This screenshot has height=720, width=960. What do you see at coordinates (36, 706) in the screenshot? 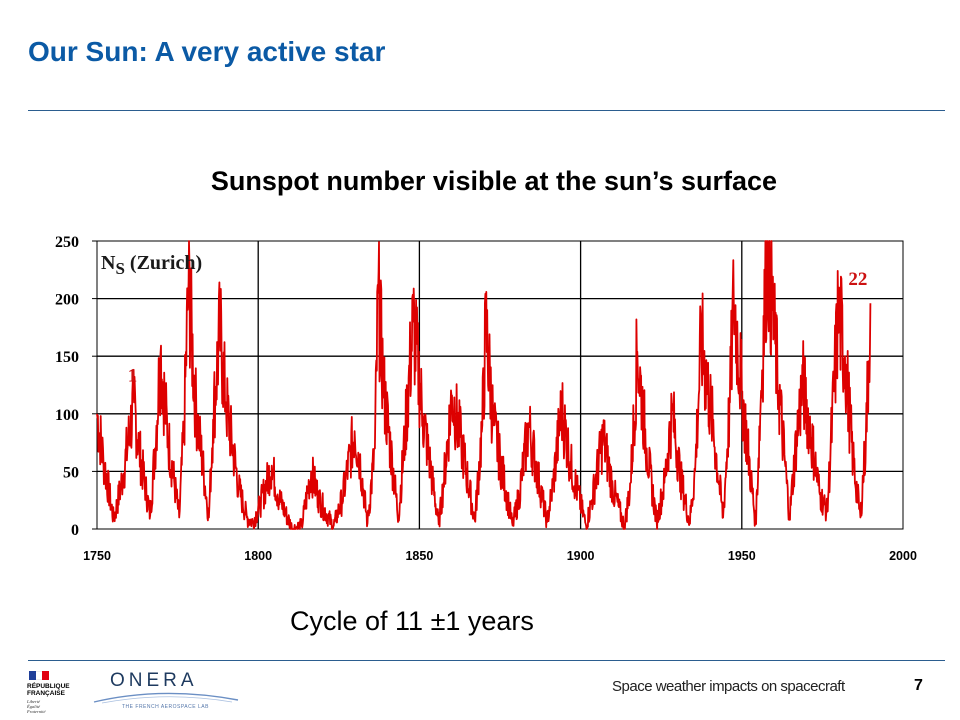
I see `republique-motto: Liberté Égalité Fraternité` at bounding box center [36, 706].